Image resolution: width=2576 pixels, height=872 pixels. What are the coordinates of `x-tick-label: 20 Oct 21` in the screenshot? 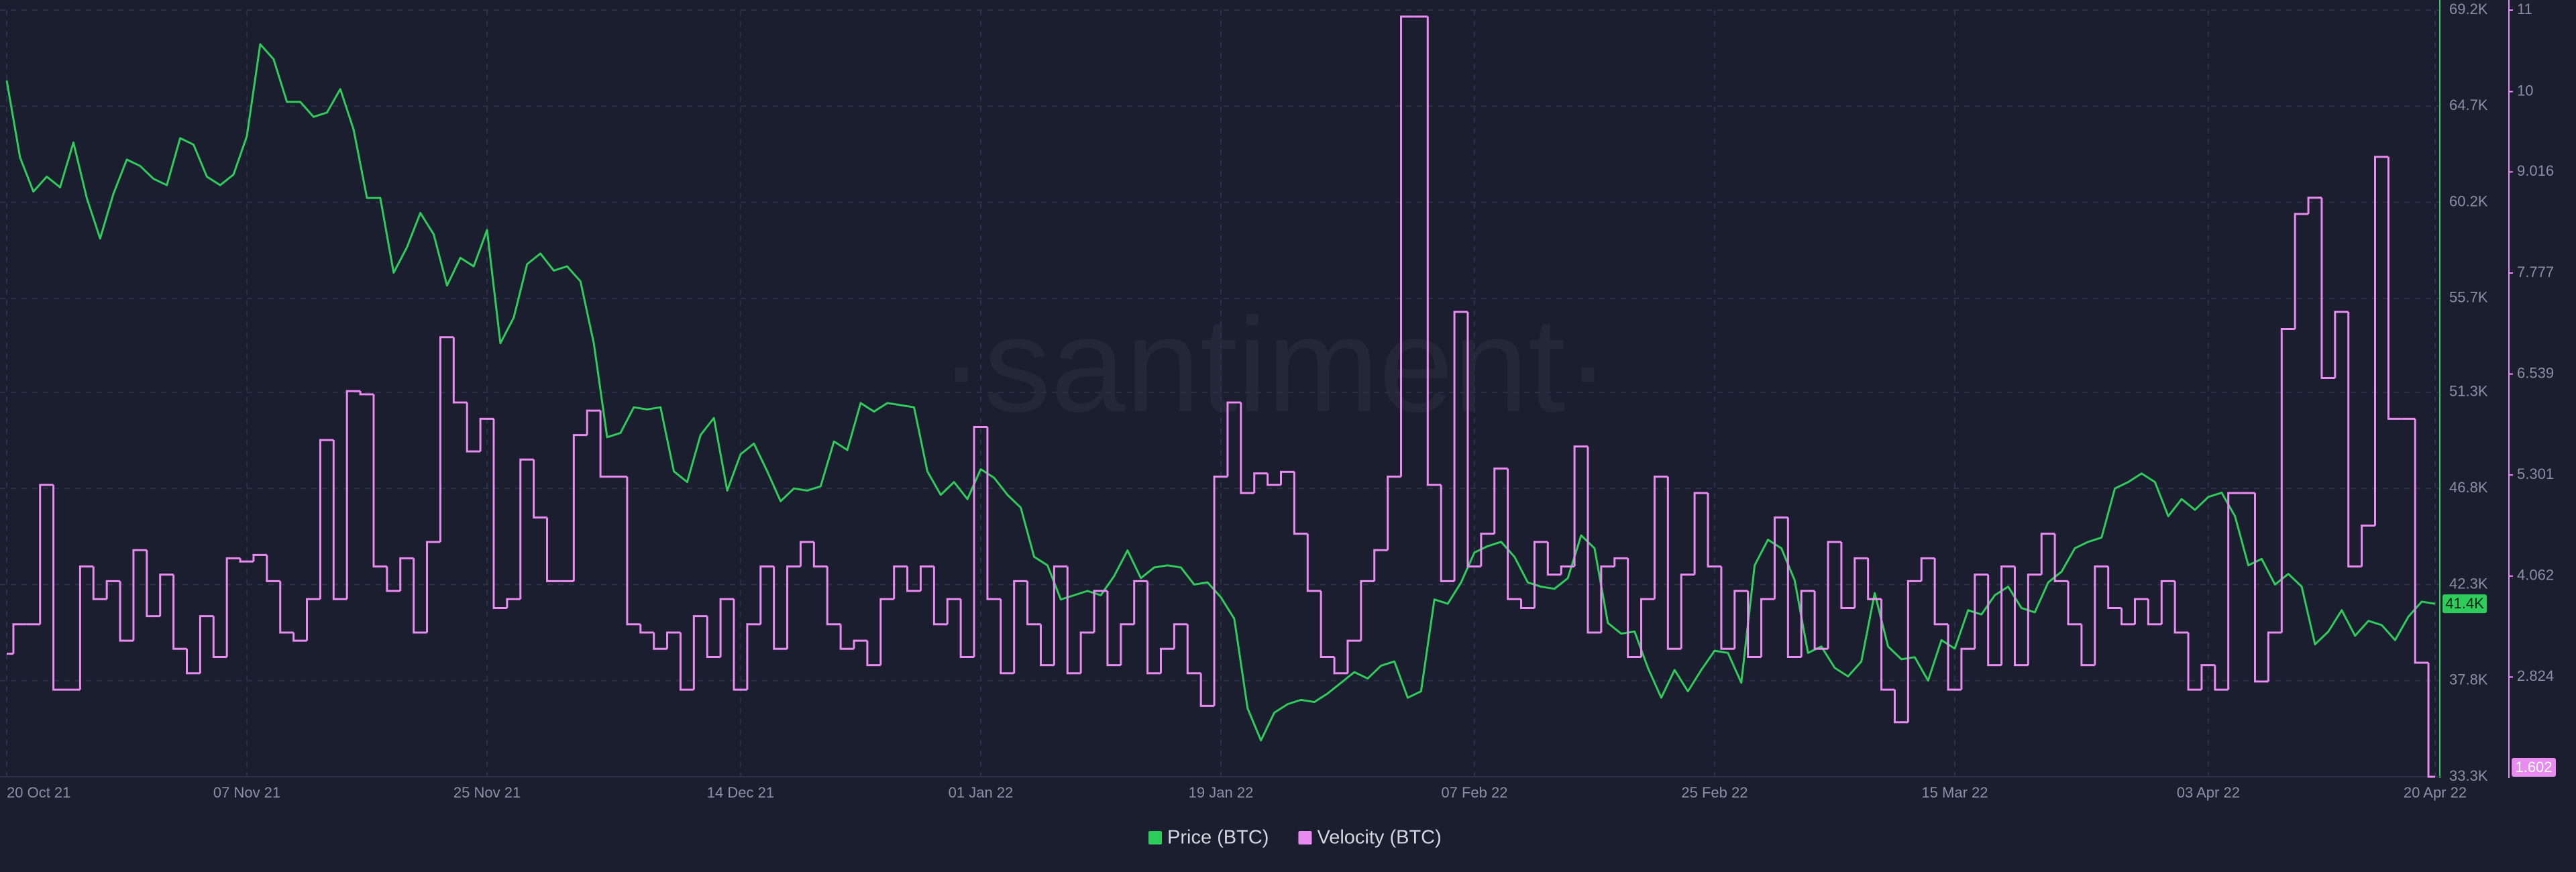 It's located at (38, 793).